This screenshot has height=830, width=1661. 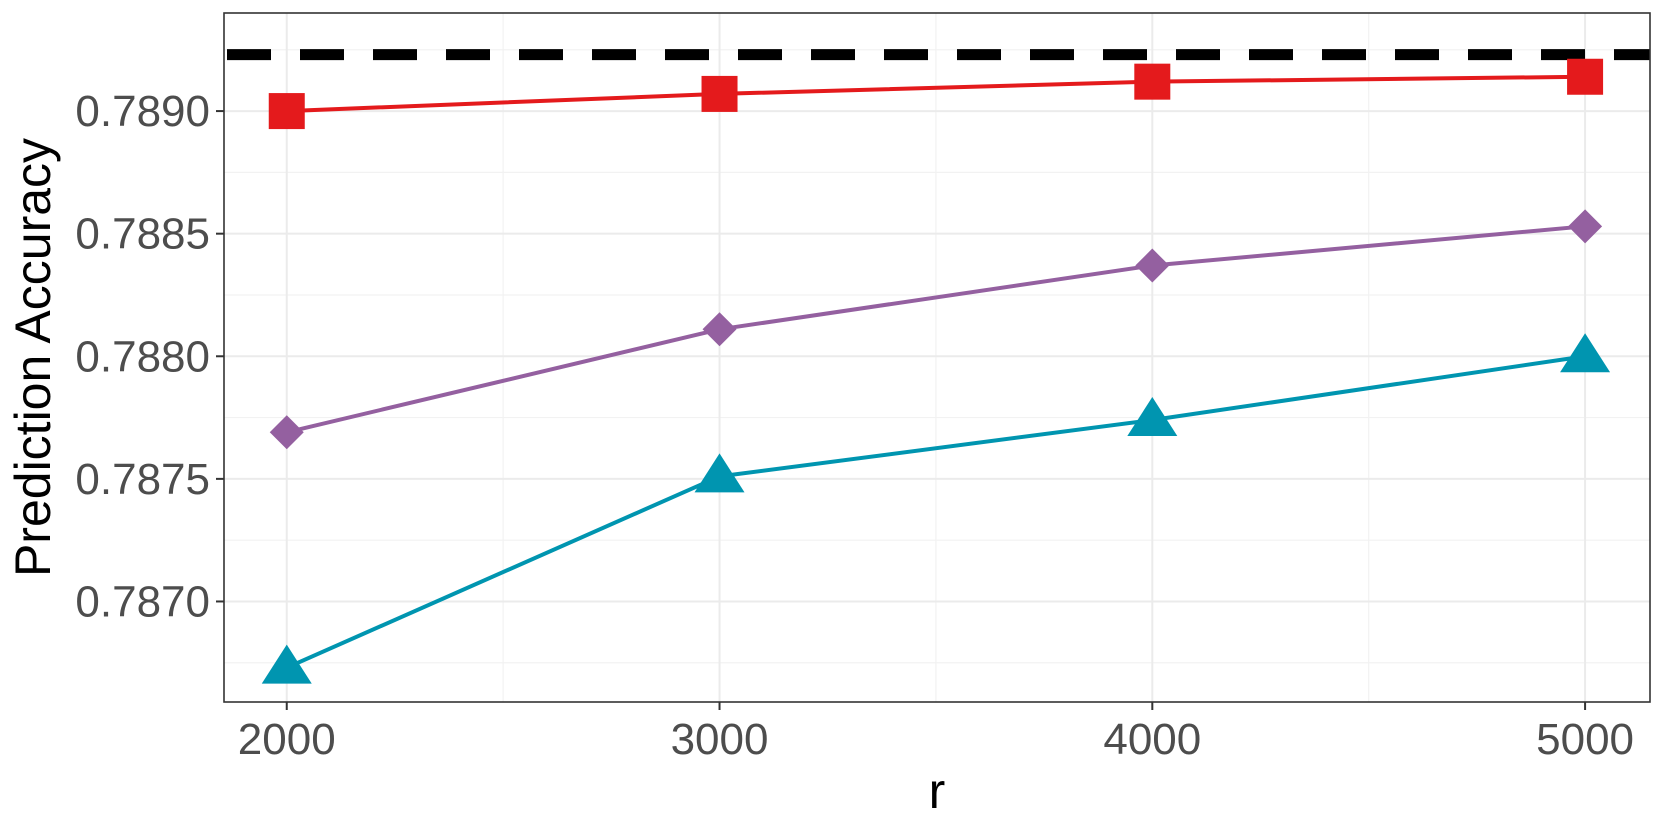 What do you see at coordinates (720, 739) in the screenshot?
I see `x-tick-label: 3000` at bounding box center [720, 739].